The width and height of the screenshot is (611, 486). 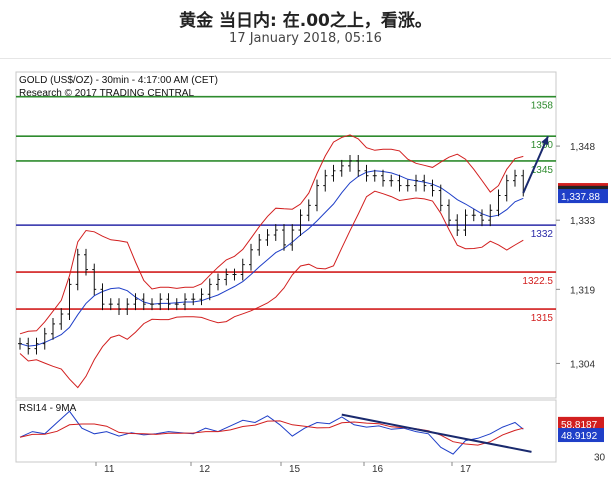 I want to click on page-title: 黄金 当日内: 在.00之上，看涨。, so click(x=305, y=21).